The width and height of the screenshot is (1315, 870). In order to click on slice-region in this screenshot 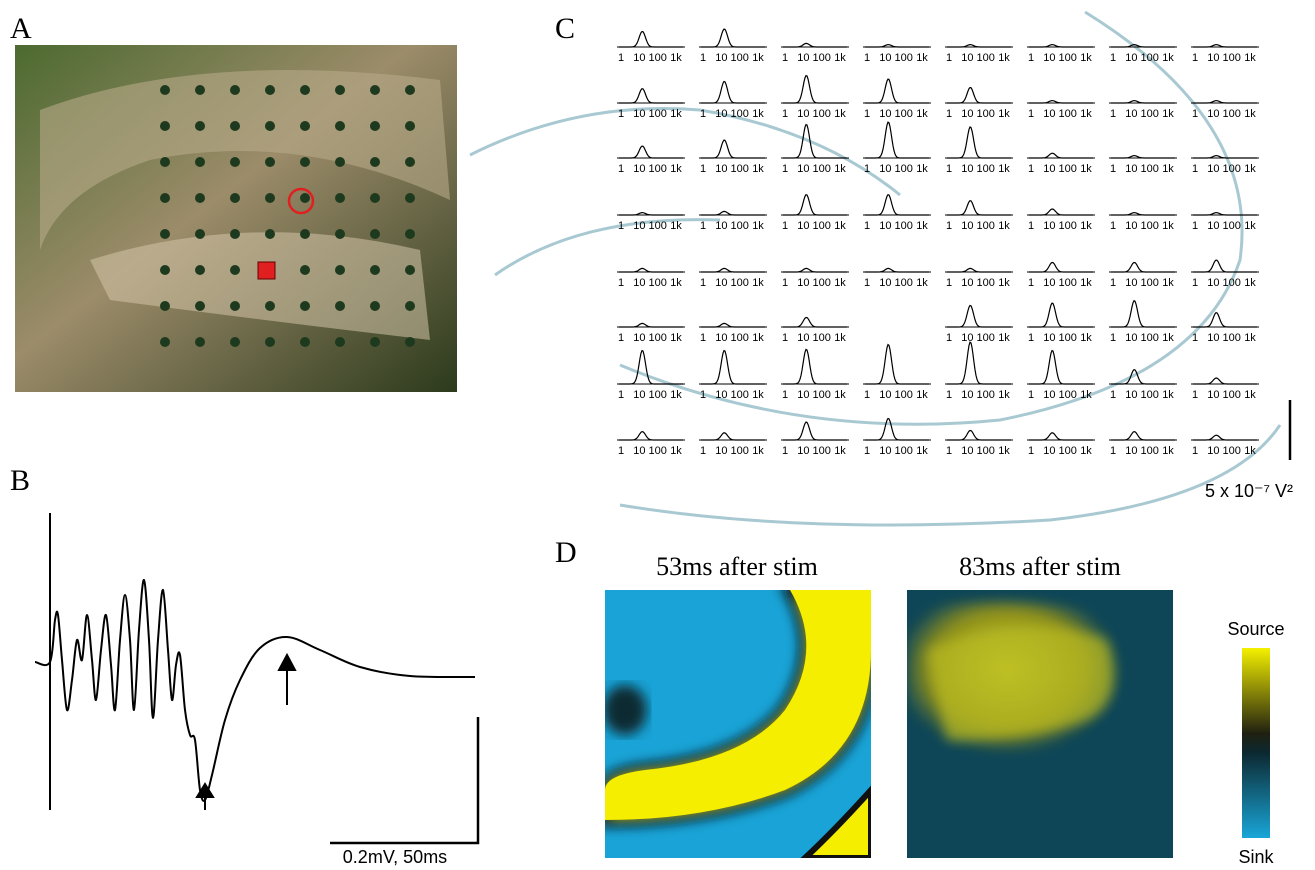, I will do `click(260, 286)`.